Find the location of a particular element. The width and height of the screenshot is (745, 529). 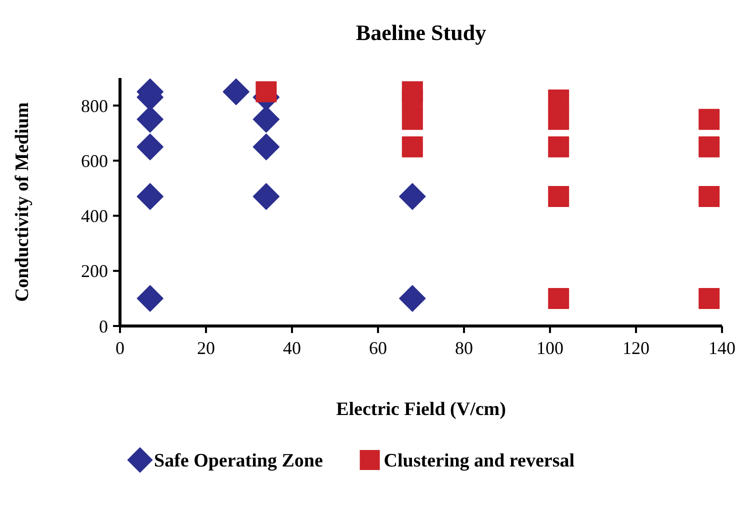

x-tick-label: 60 is located at coordinates (378, 348).